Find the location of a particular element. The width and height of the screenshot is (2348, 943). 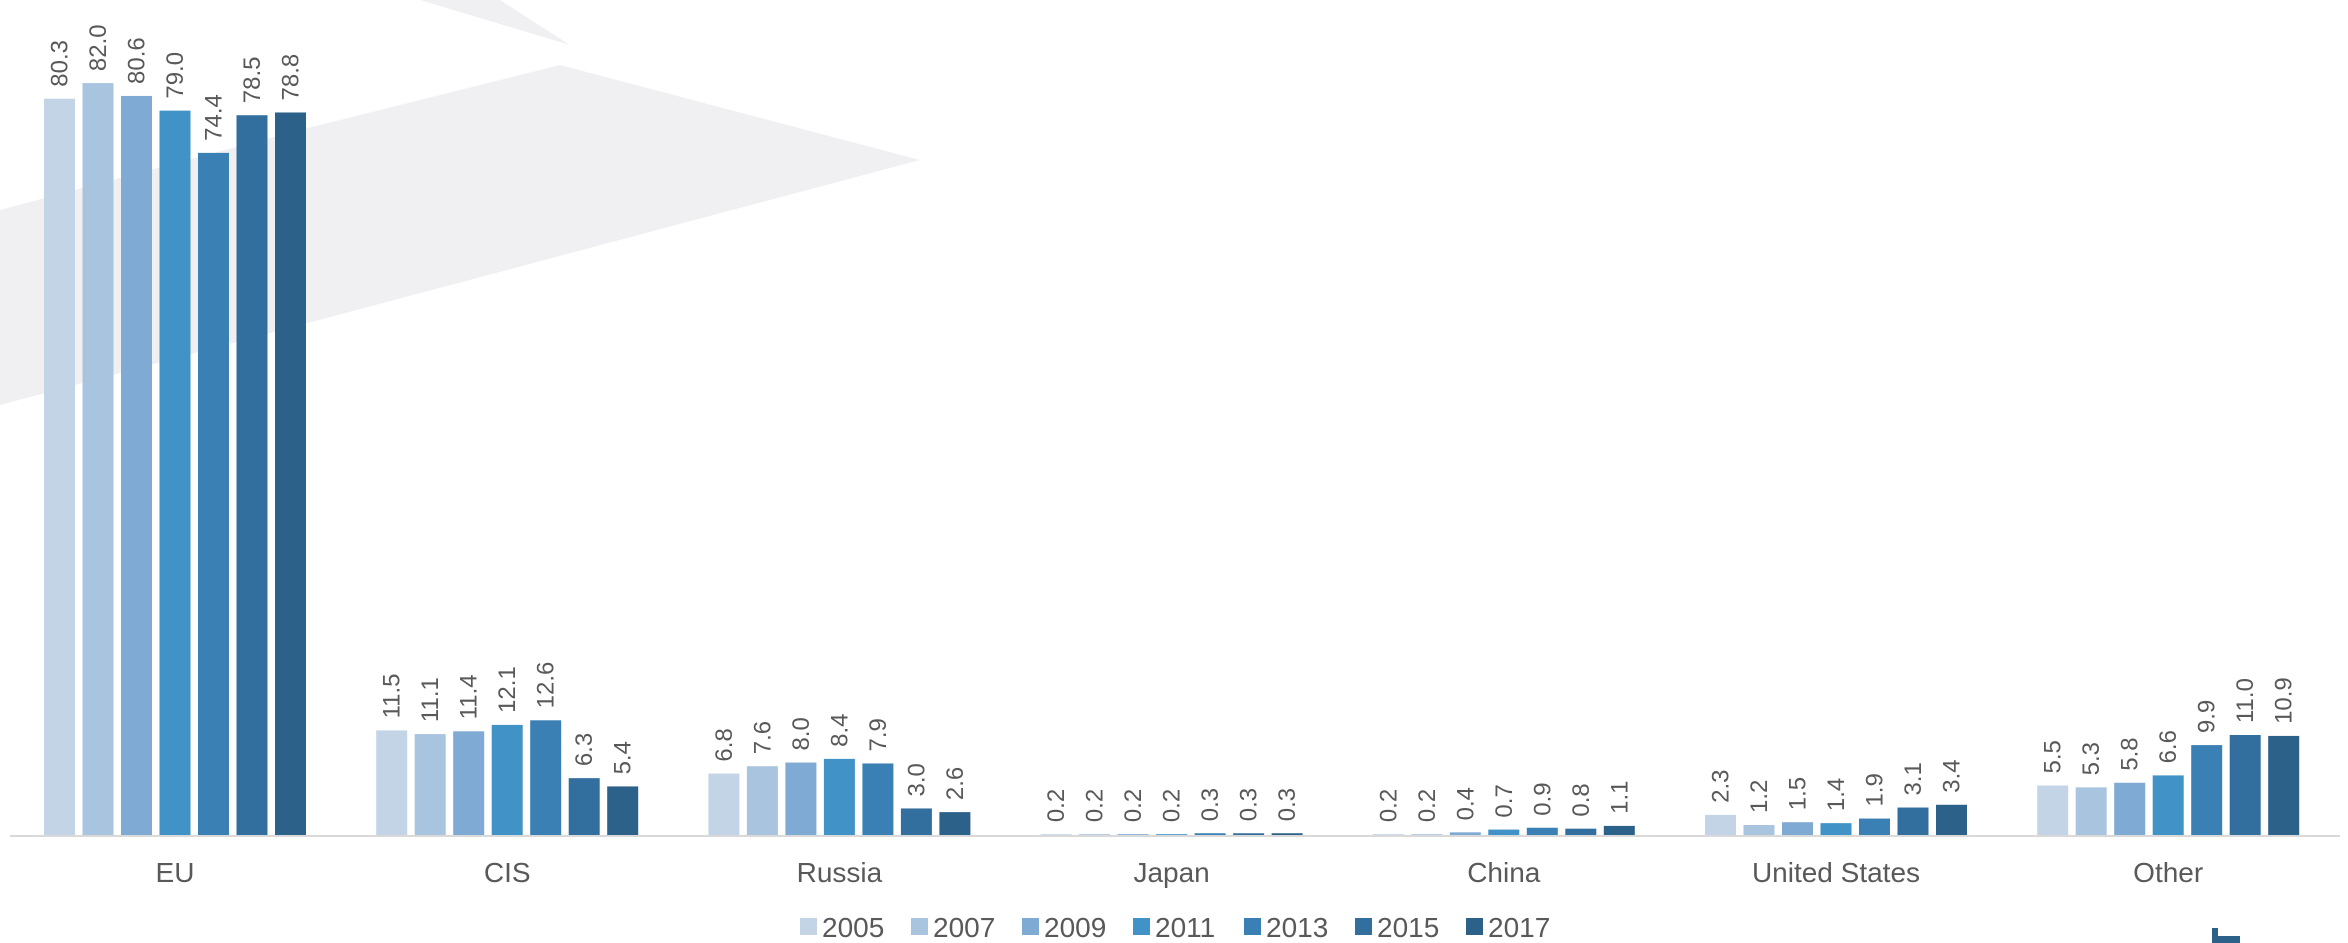

legend-label-2015: 2015 is located at coordinates (1408, 927).